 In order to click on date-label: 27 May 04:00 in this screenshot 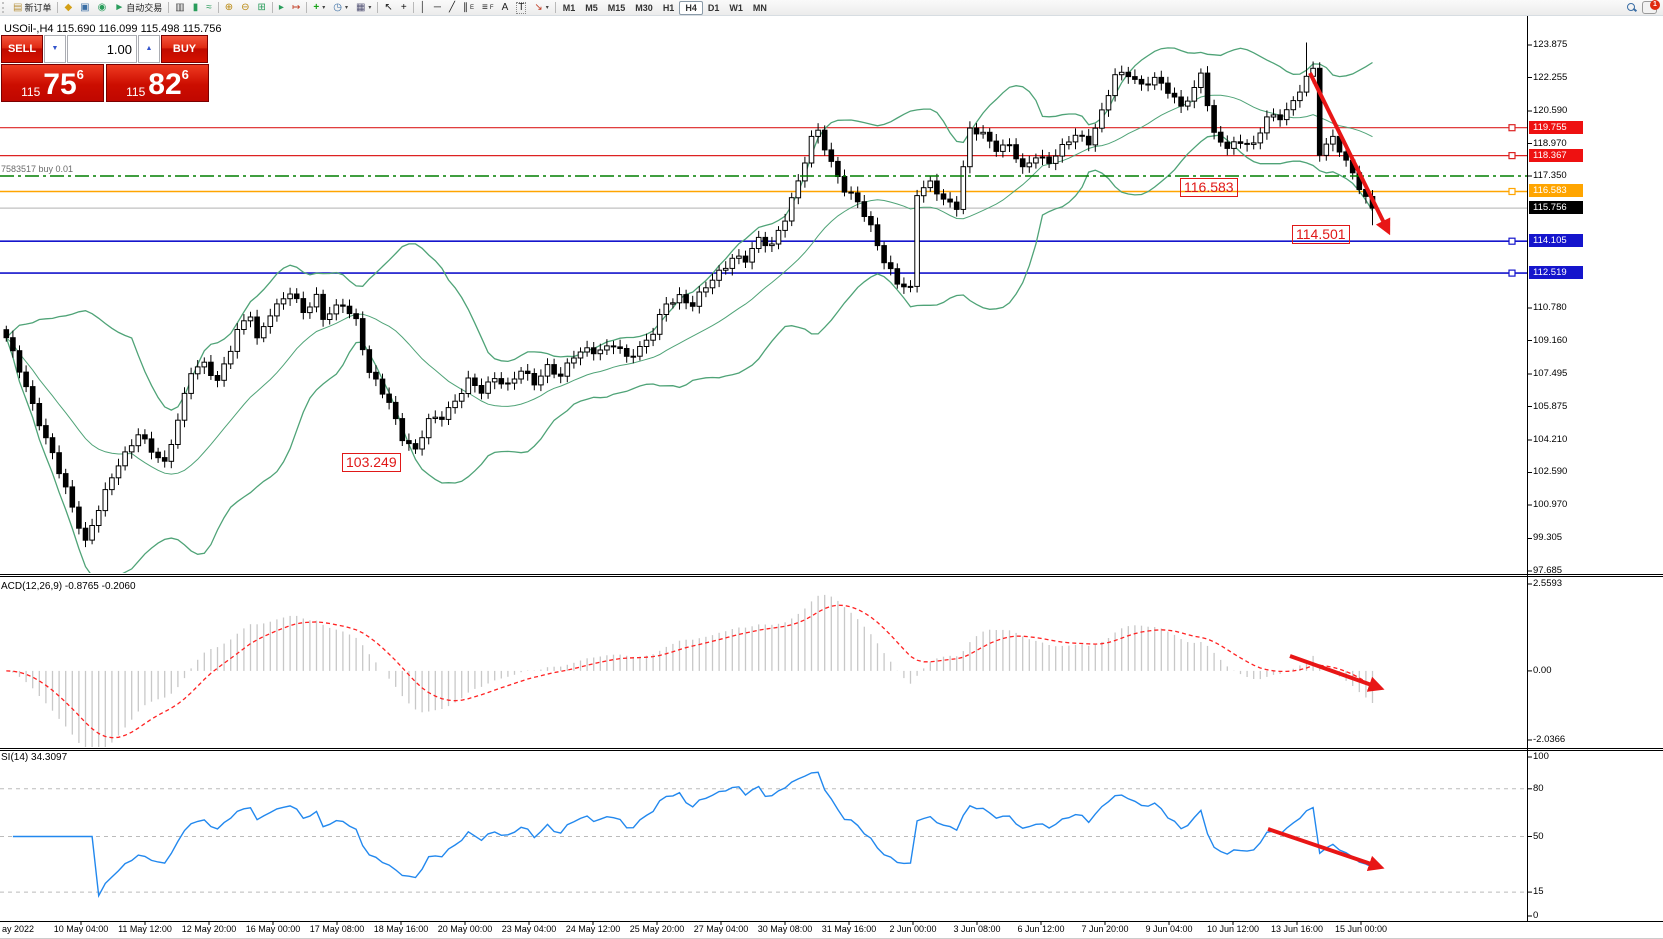, I will do `click(721, 929)`.